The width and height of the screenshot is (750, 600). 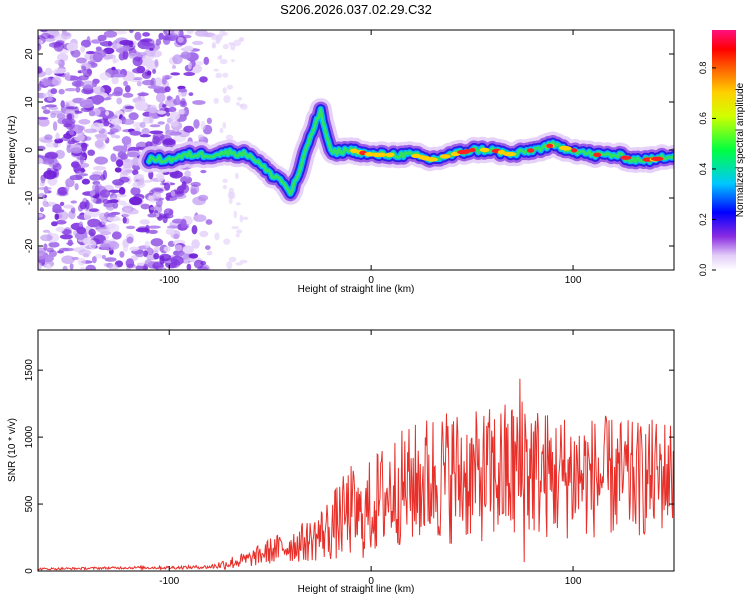 I want to click on snr-ytick-label: 0, so click(x=29, y=571).